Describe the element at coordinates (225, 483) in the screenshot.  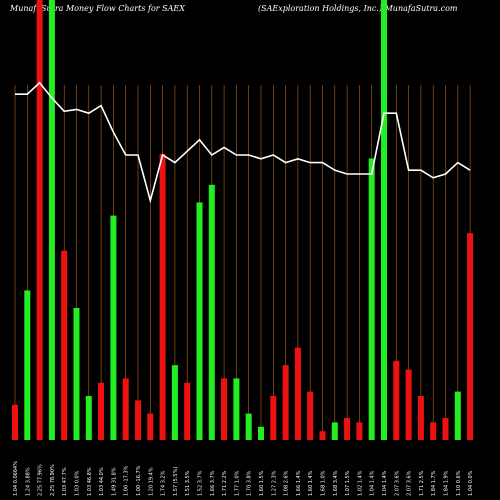
I see `x-tick-label: 1.71 2.2%` at that location.